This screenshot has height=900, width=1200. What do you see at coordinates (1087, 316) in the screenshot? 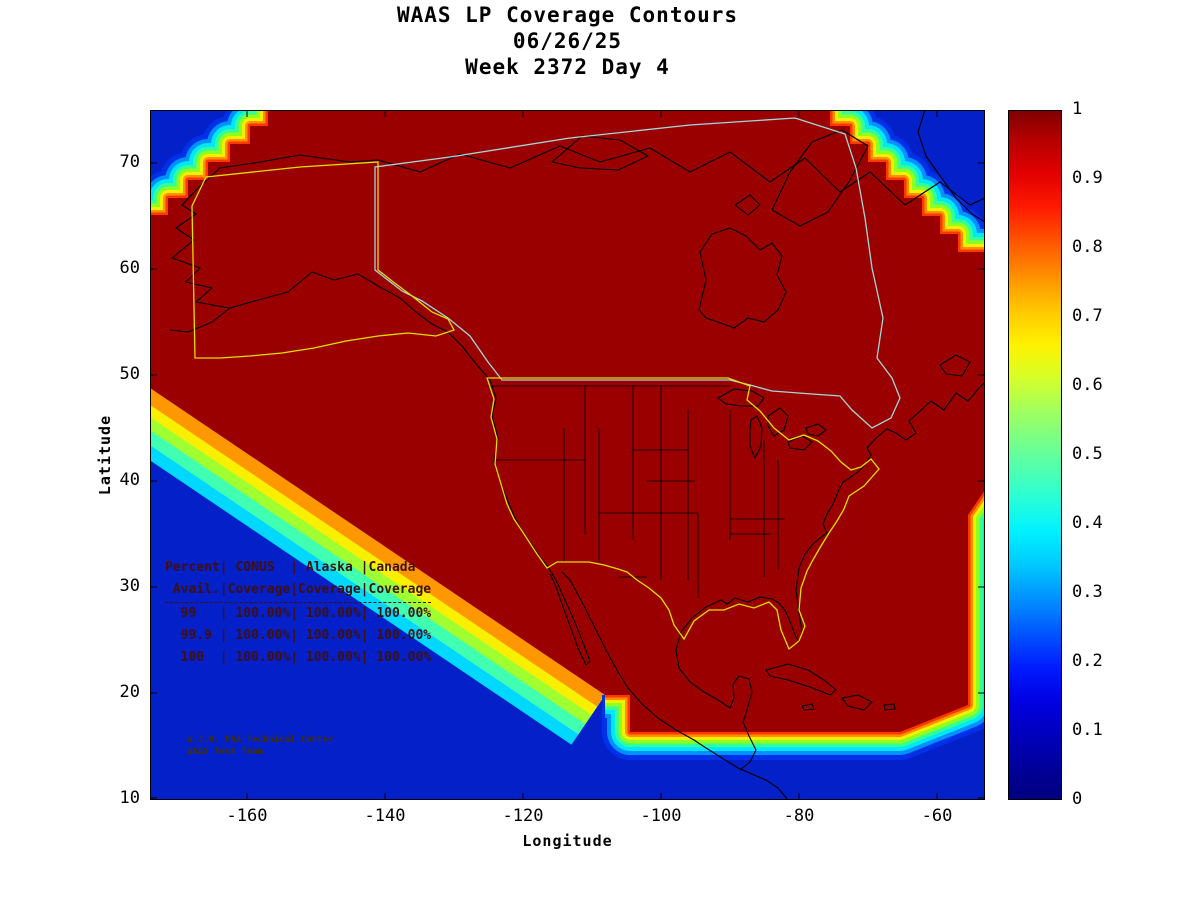
I see `colorbar-tick-label: 0.7` at bounding box center [1087, 316].